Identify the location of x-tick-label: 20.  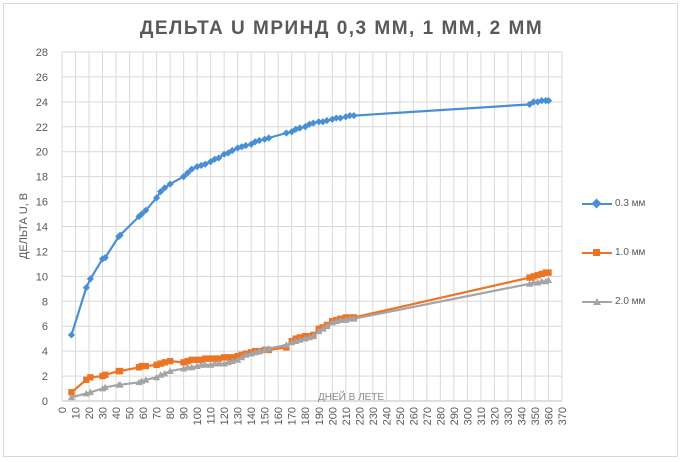
(90, 413).